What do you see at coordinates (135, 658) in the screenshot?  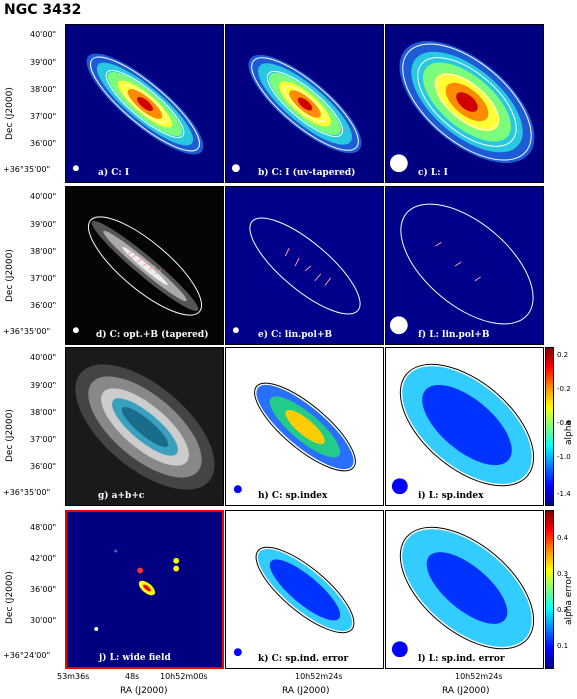 I see `panel-label-j: j) L: wide field` at bounding box center [135, 658].